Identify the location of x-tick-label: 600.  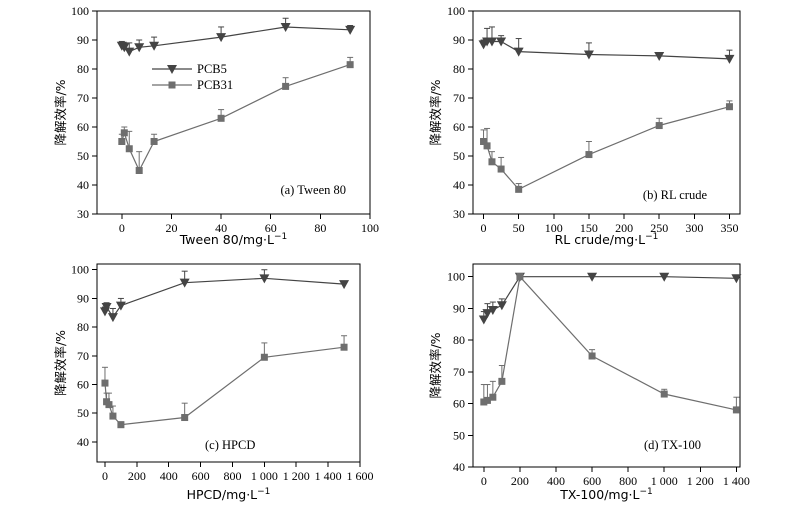
(201, 476).